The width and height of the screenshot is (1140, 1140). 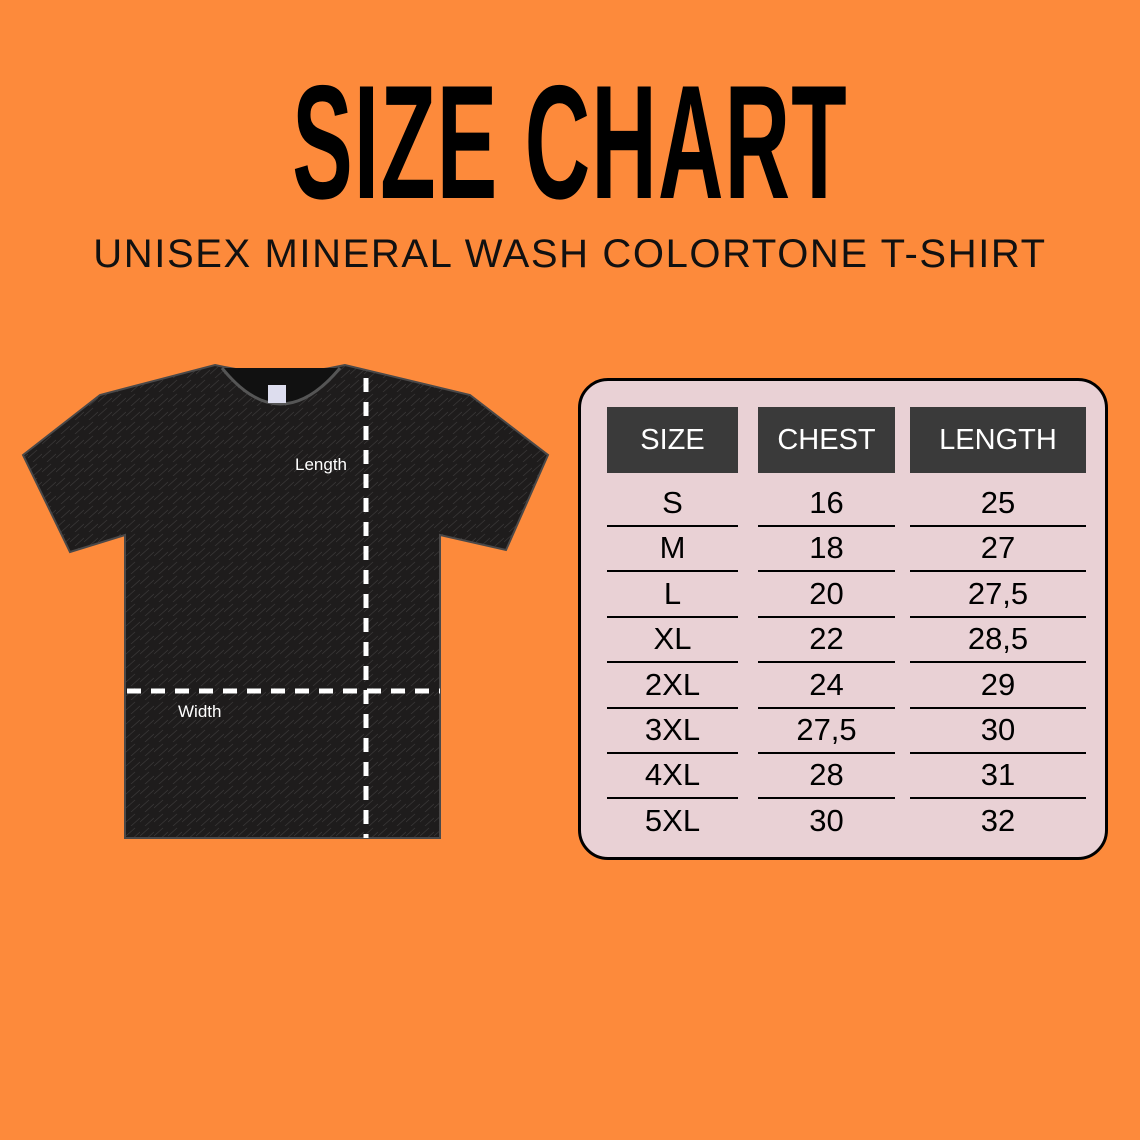 I want to click on chest-cell: 20, so click(x=826, y=593).